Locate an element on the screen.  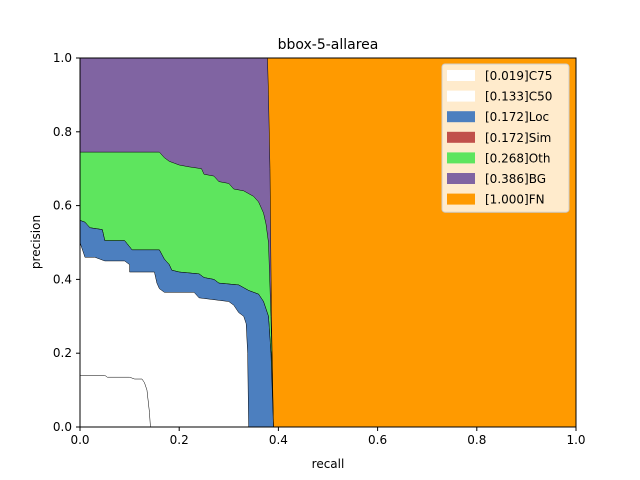
chart-title: bbox-5-allarea is located at coordinates (328, 45).